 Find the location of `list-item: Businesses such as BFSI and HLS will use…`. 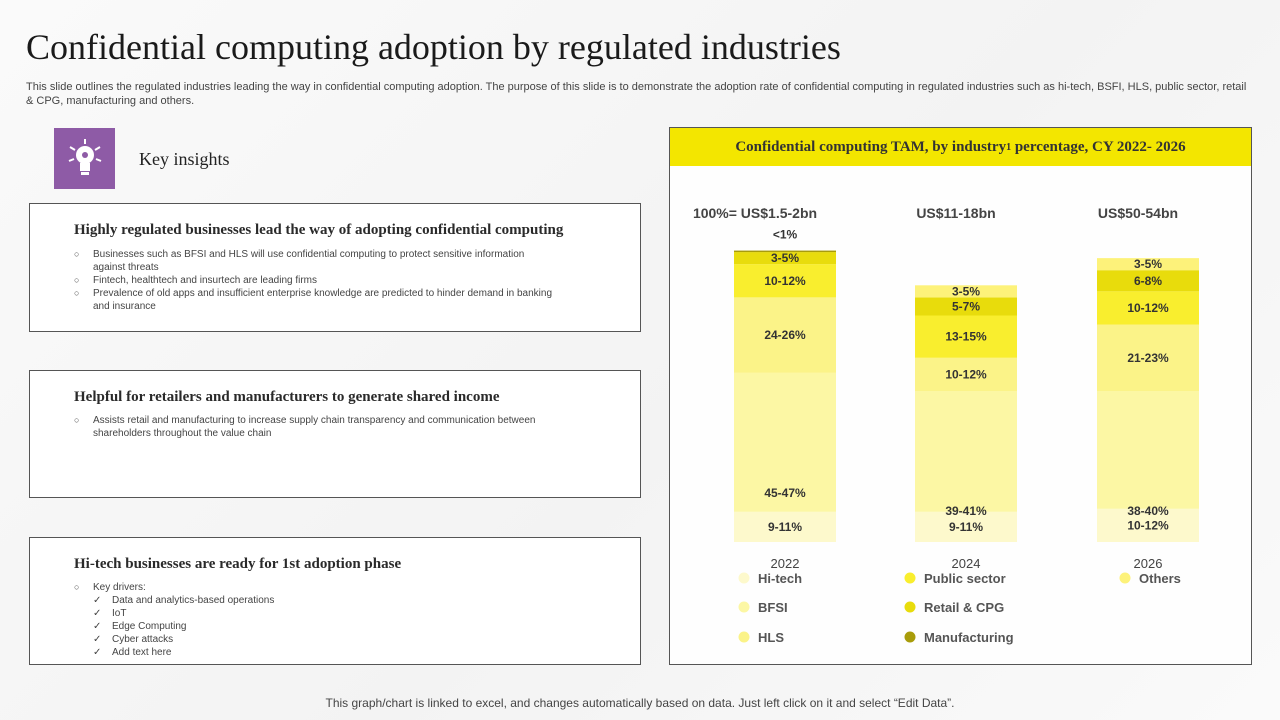

list-item: Businesses such as BFSI and HLS will use… is located at coordinates (314, 261).